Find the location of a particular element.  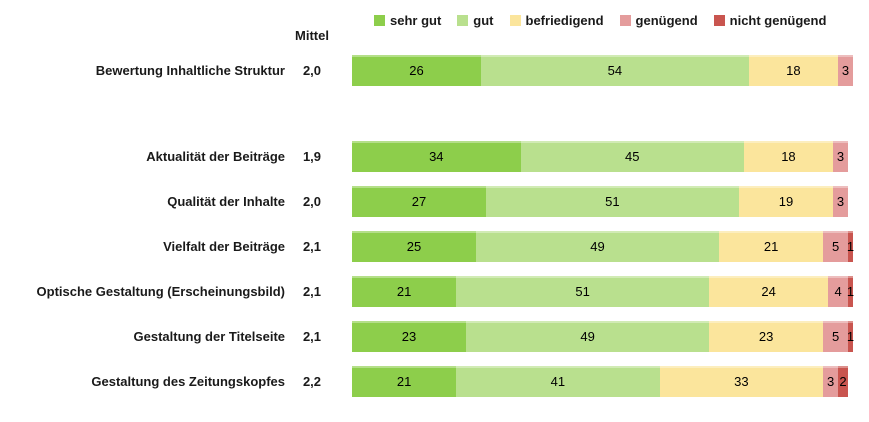

row-label: Gestaltung des Zeitungskopfes is located at coordinates (188, 381).